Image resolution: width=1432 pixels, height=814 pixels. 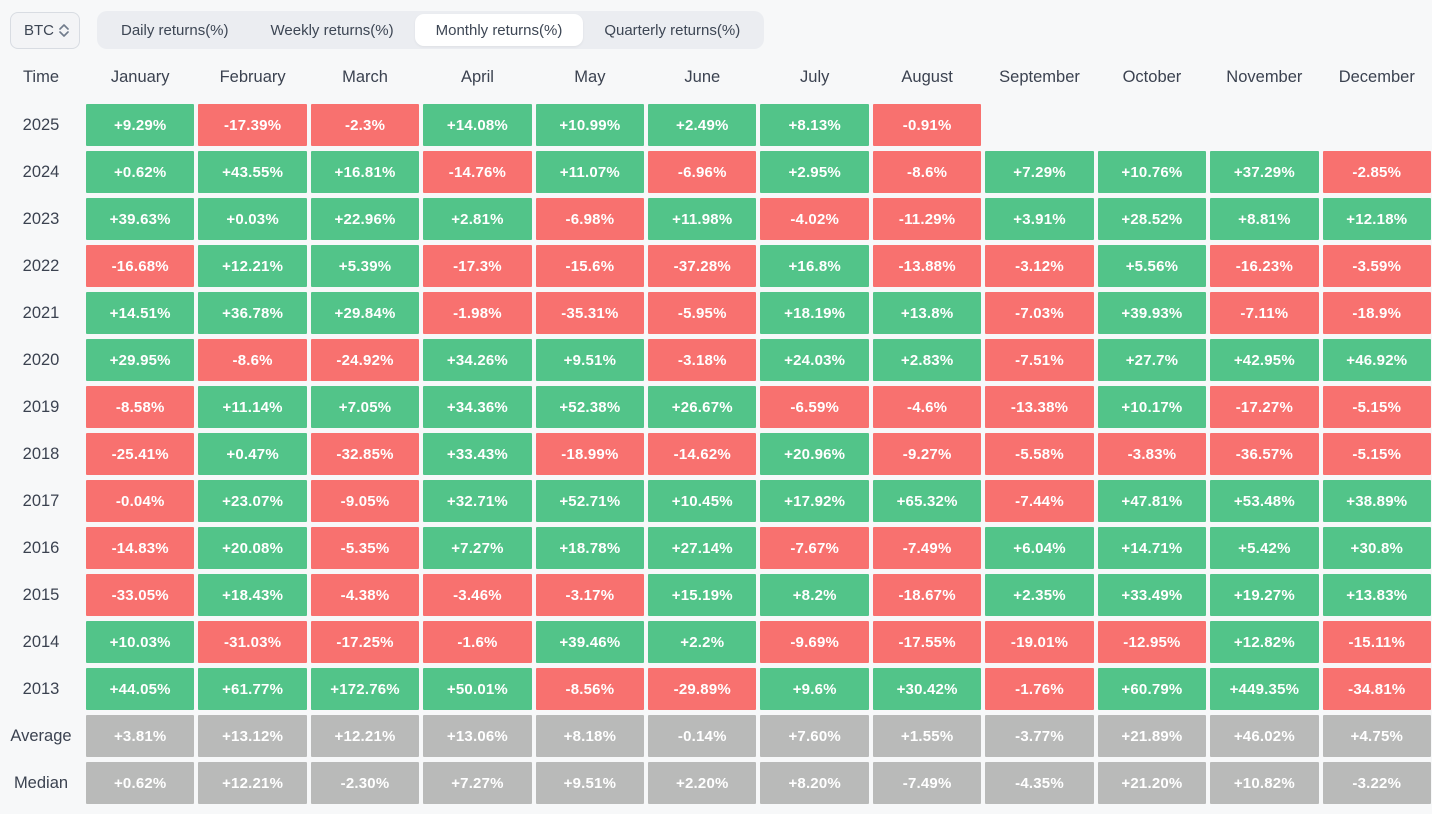 I want to click on return-cell: -6.98%, so click(x=590, y=219).